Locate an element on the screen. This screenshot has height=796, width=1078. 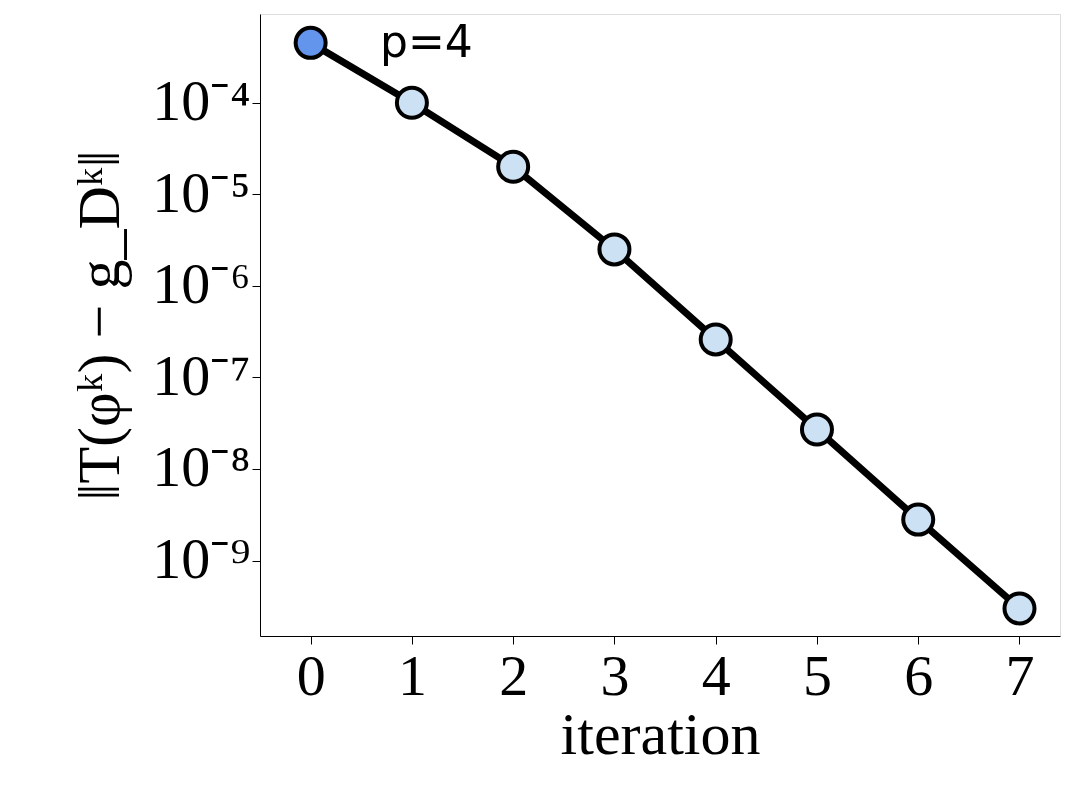
y-tick-label: 10⁻⁸ is located at coordinates (201, 467).